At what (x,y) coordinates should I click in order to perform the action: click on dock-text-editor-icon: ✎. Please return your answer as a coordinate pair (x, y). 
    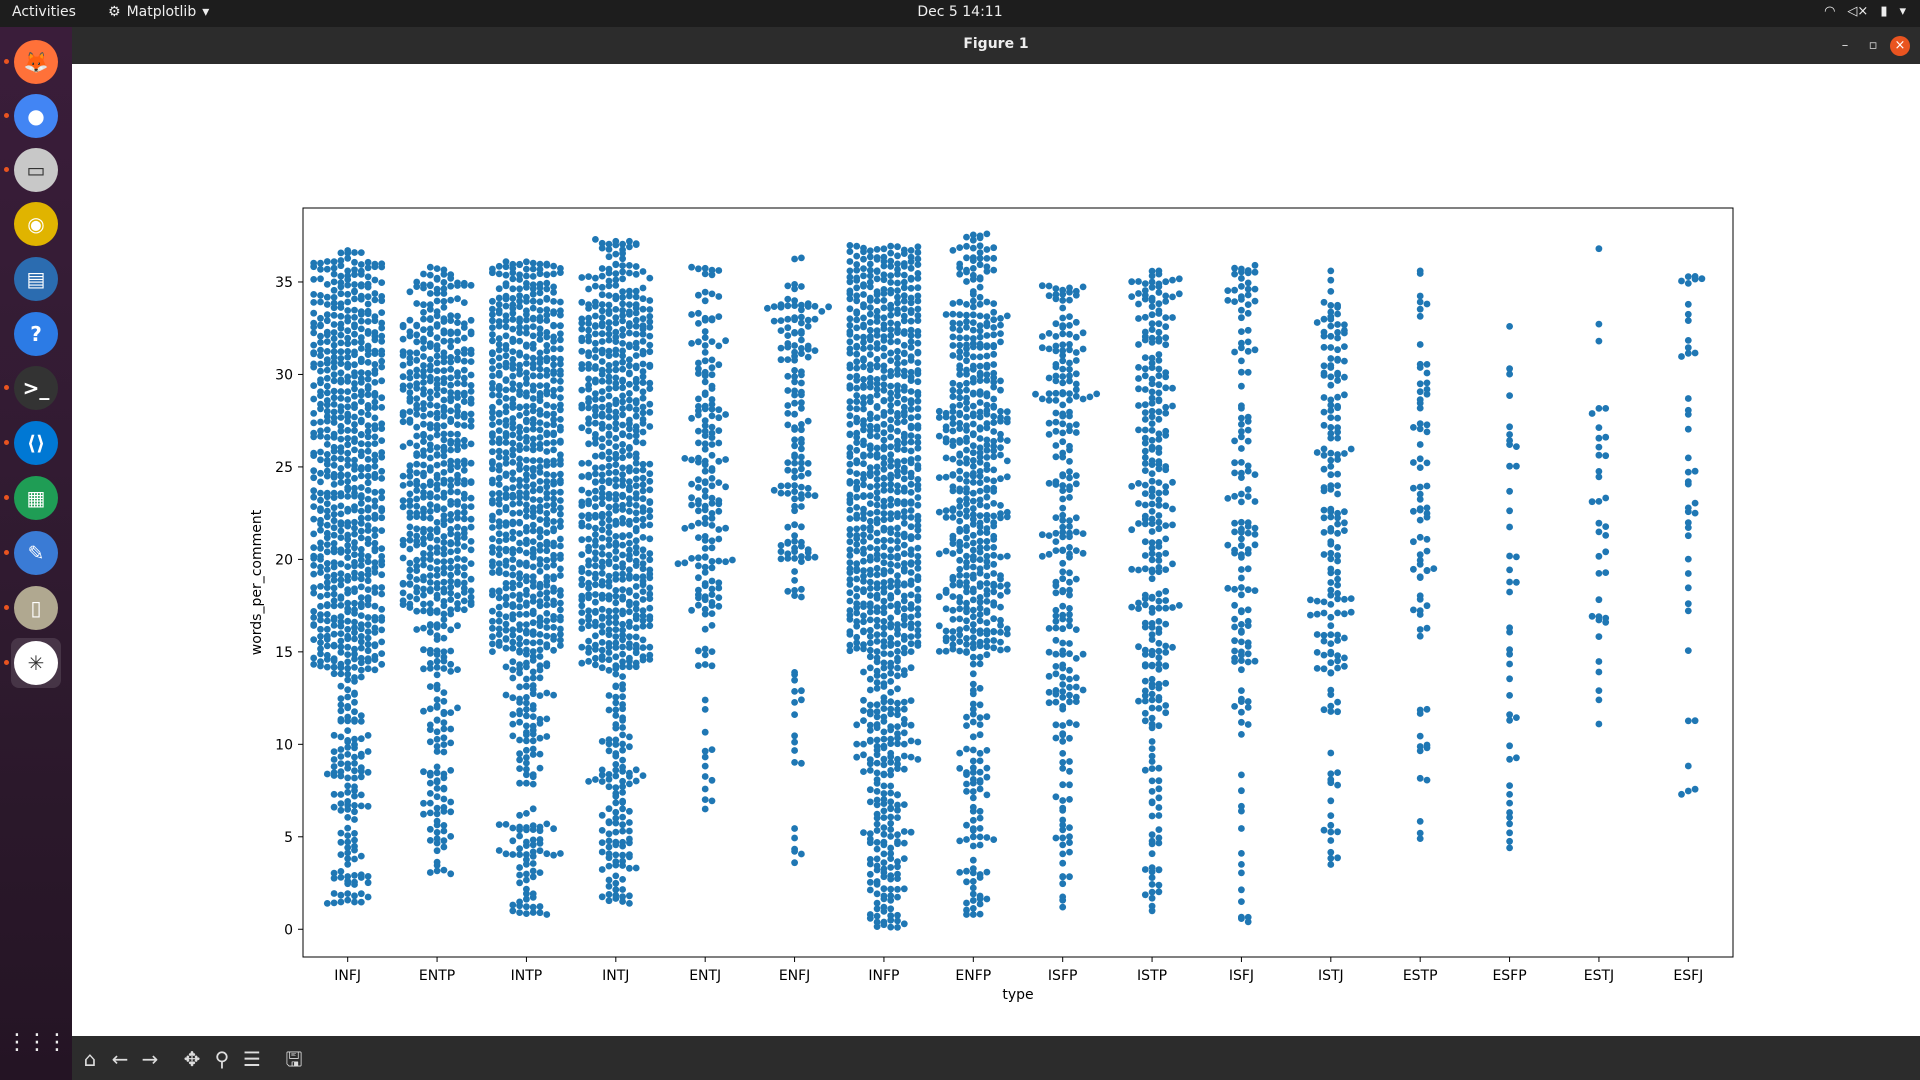
    Looking at the image, I should click on (36, 553).